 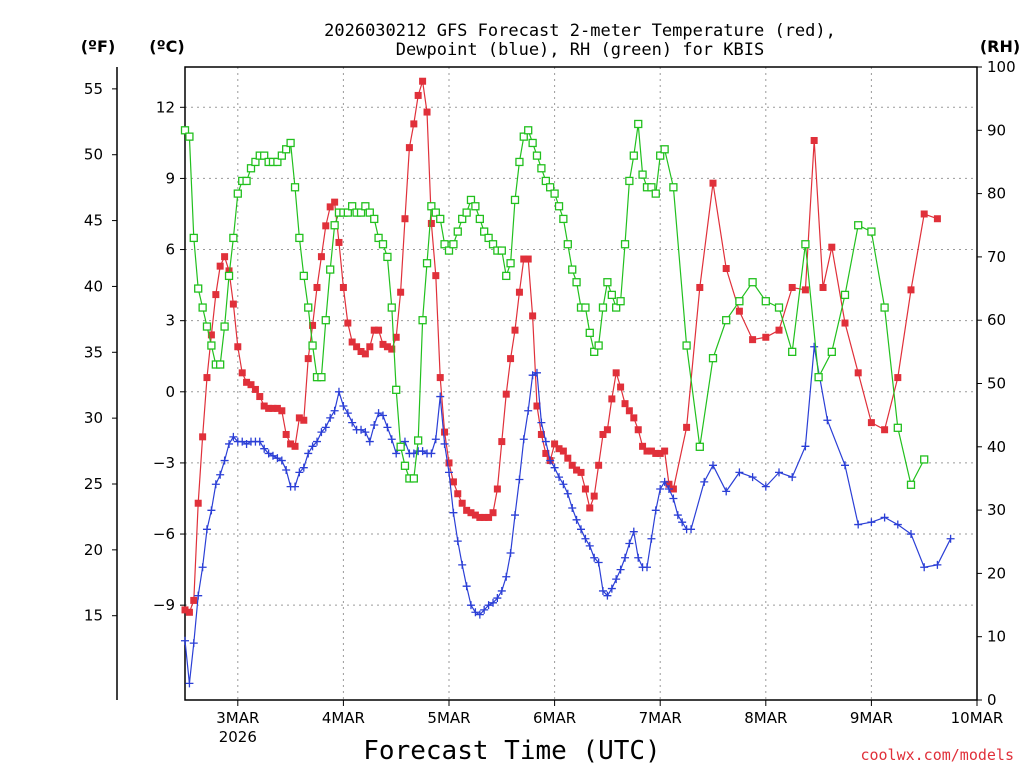 What do you see at coordinates (170, 178) in the screenshot?
I see `celsius-tick-label: 9` at bounding box center [170, 178].